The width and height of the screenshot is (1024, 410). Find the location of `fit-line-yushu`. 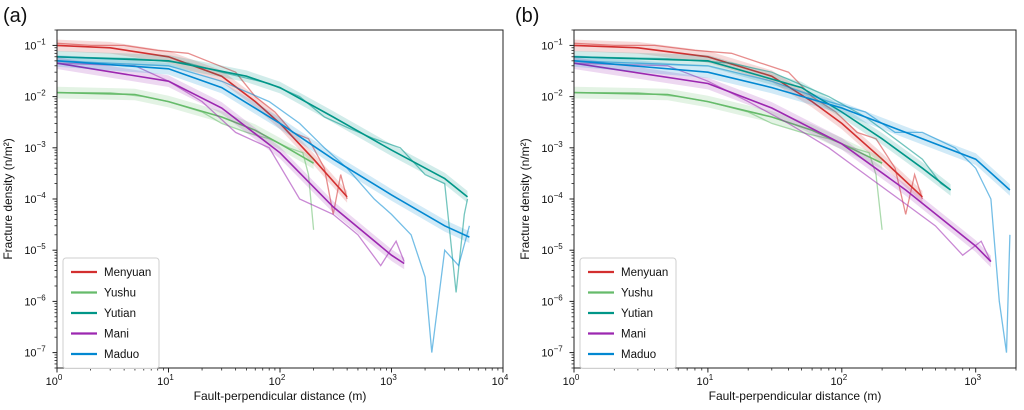

fit-line-yushu is located at coordinates (186, 127).